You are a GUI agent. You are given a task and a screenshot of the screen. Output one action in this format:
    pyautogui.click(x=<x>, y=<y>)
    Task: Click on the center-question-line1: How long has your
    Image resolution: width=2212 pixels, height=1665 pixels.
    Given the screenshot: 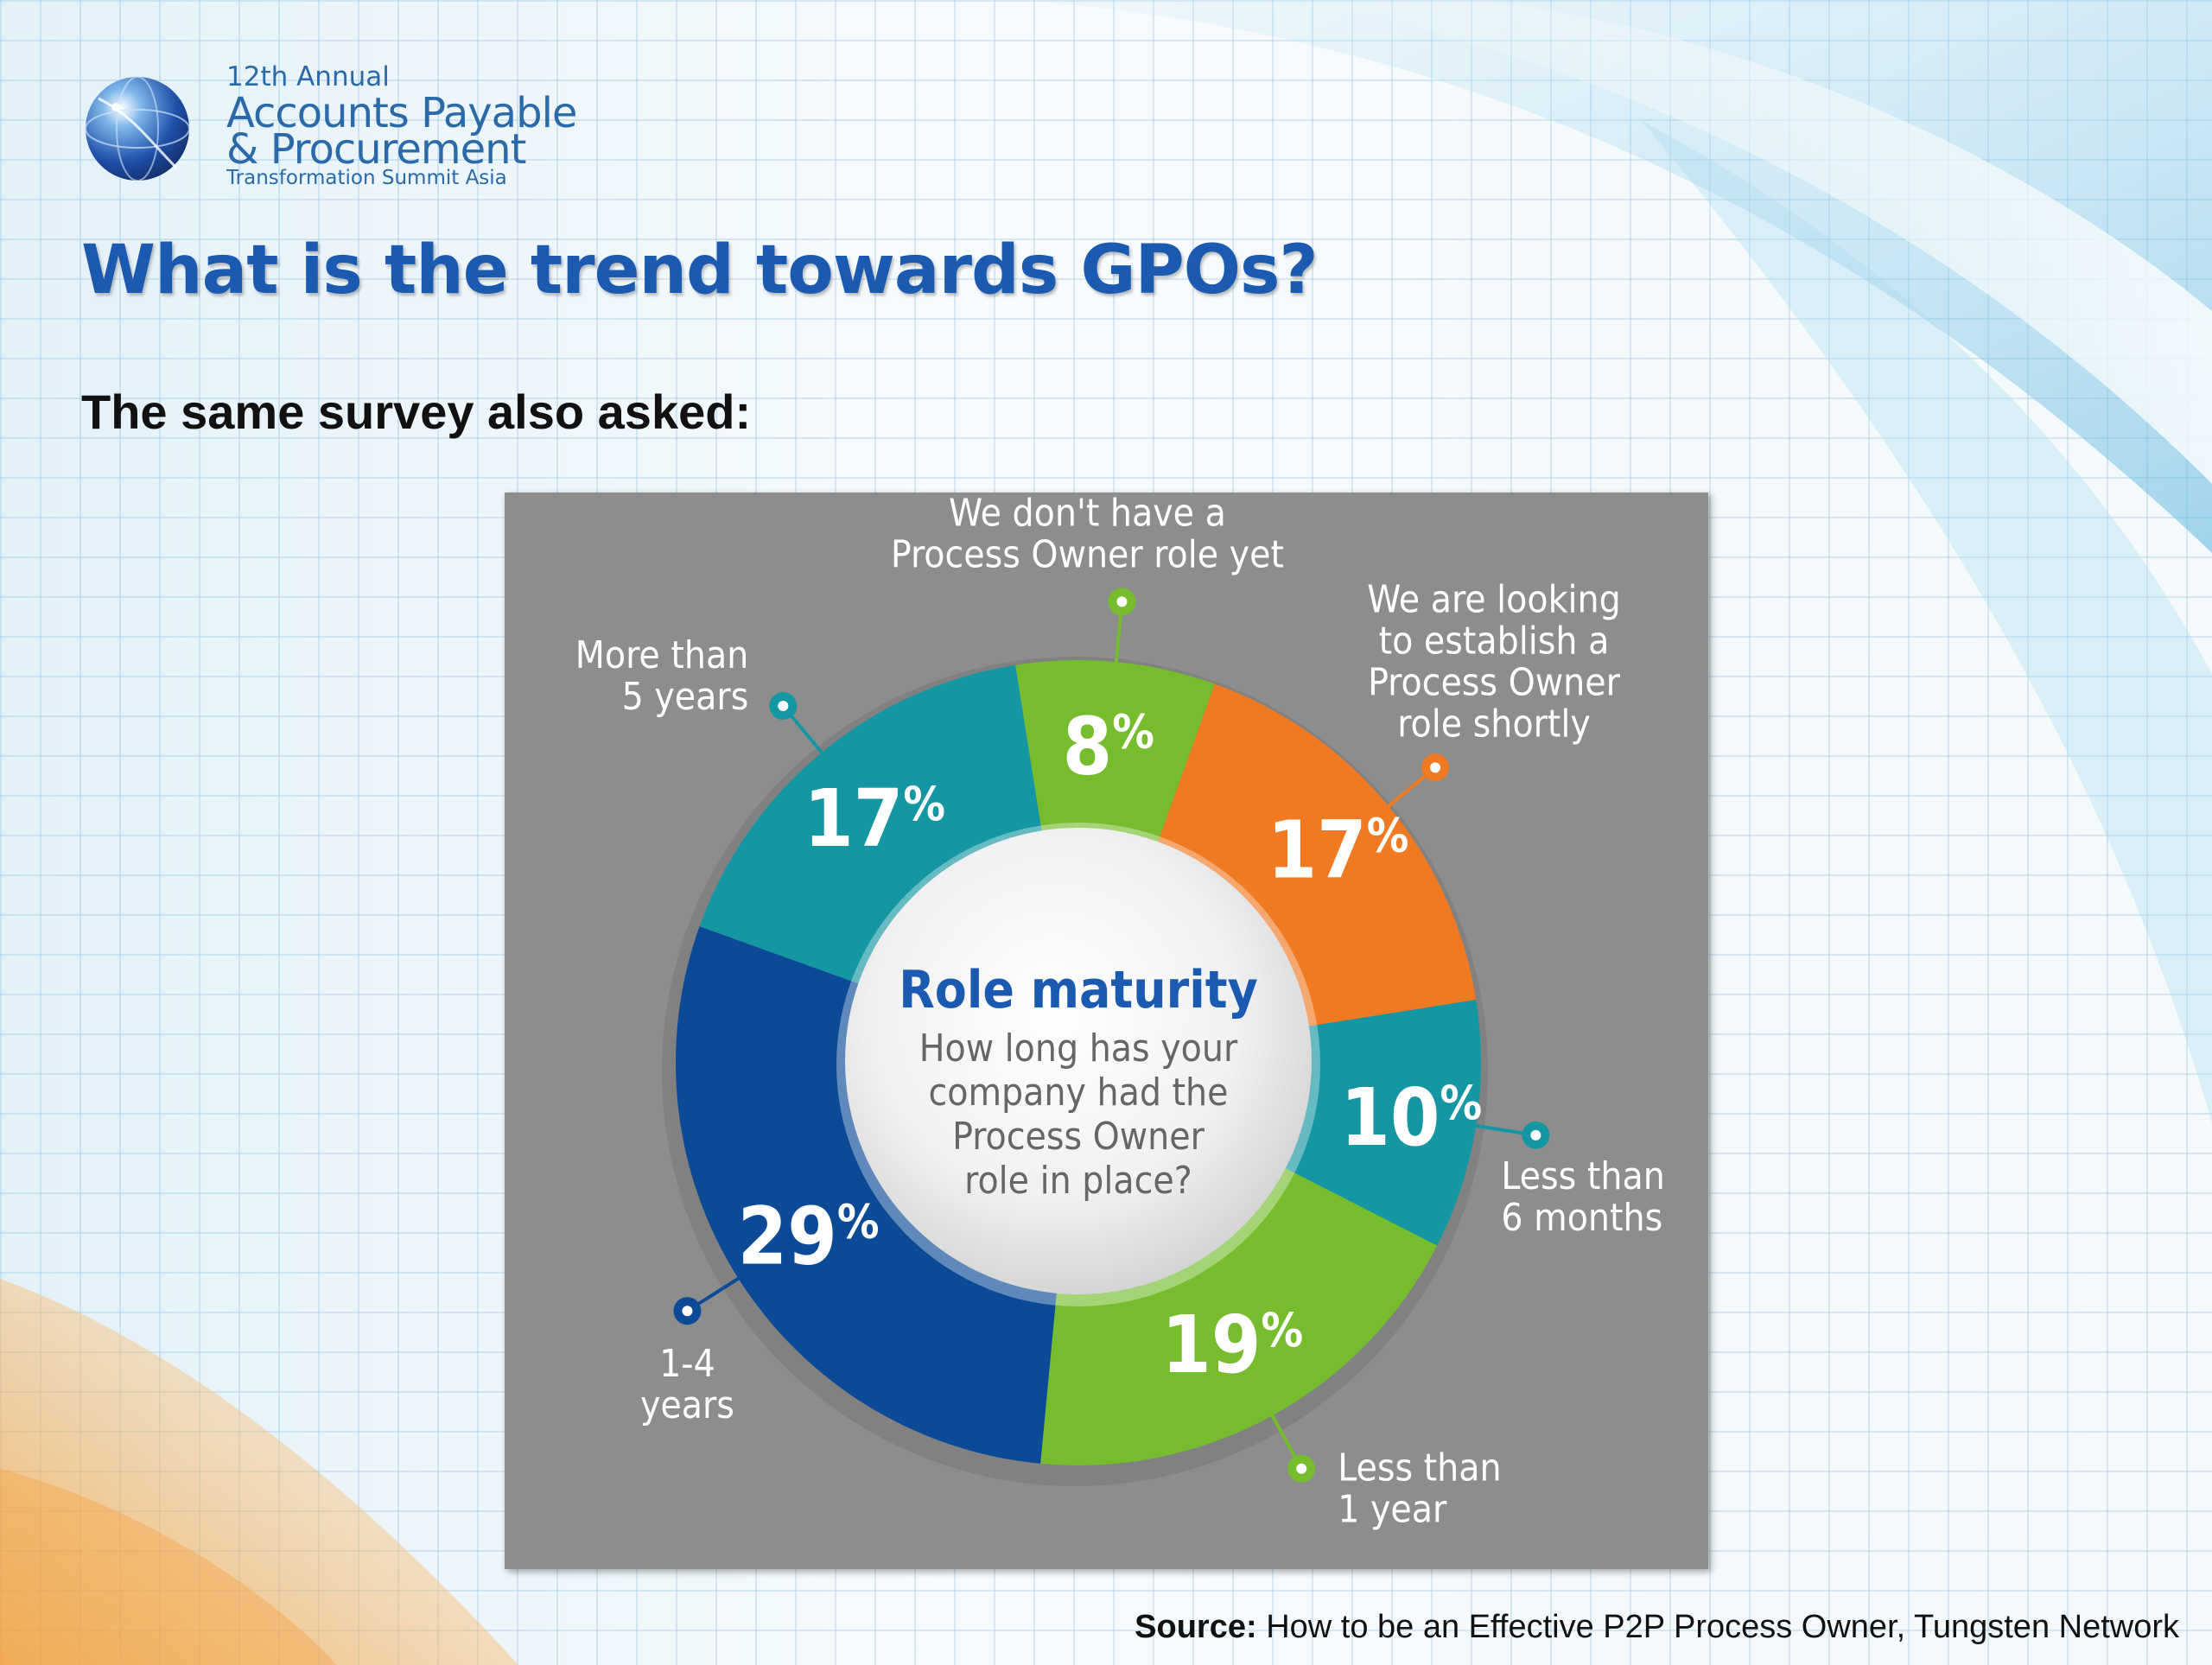 What is the action you would take?
    pyautogui.click(x=1078, y=1049)
    